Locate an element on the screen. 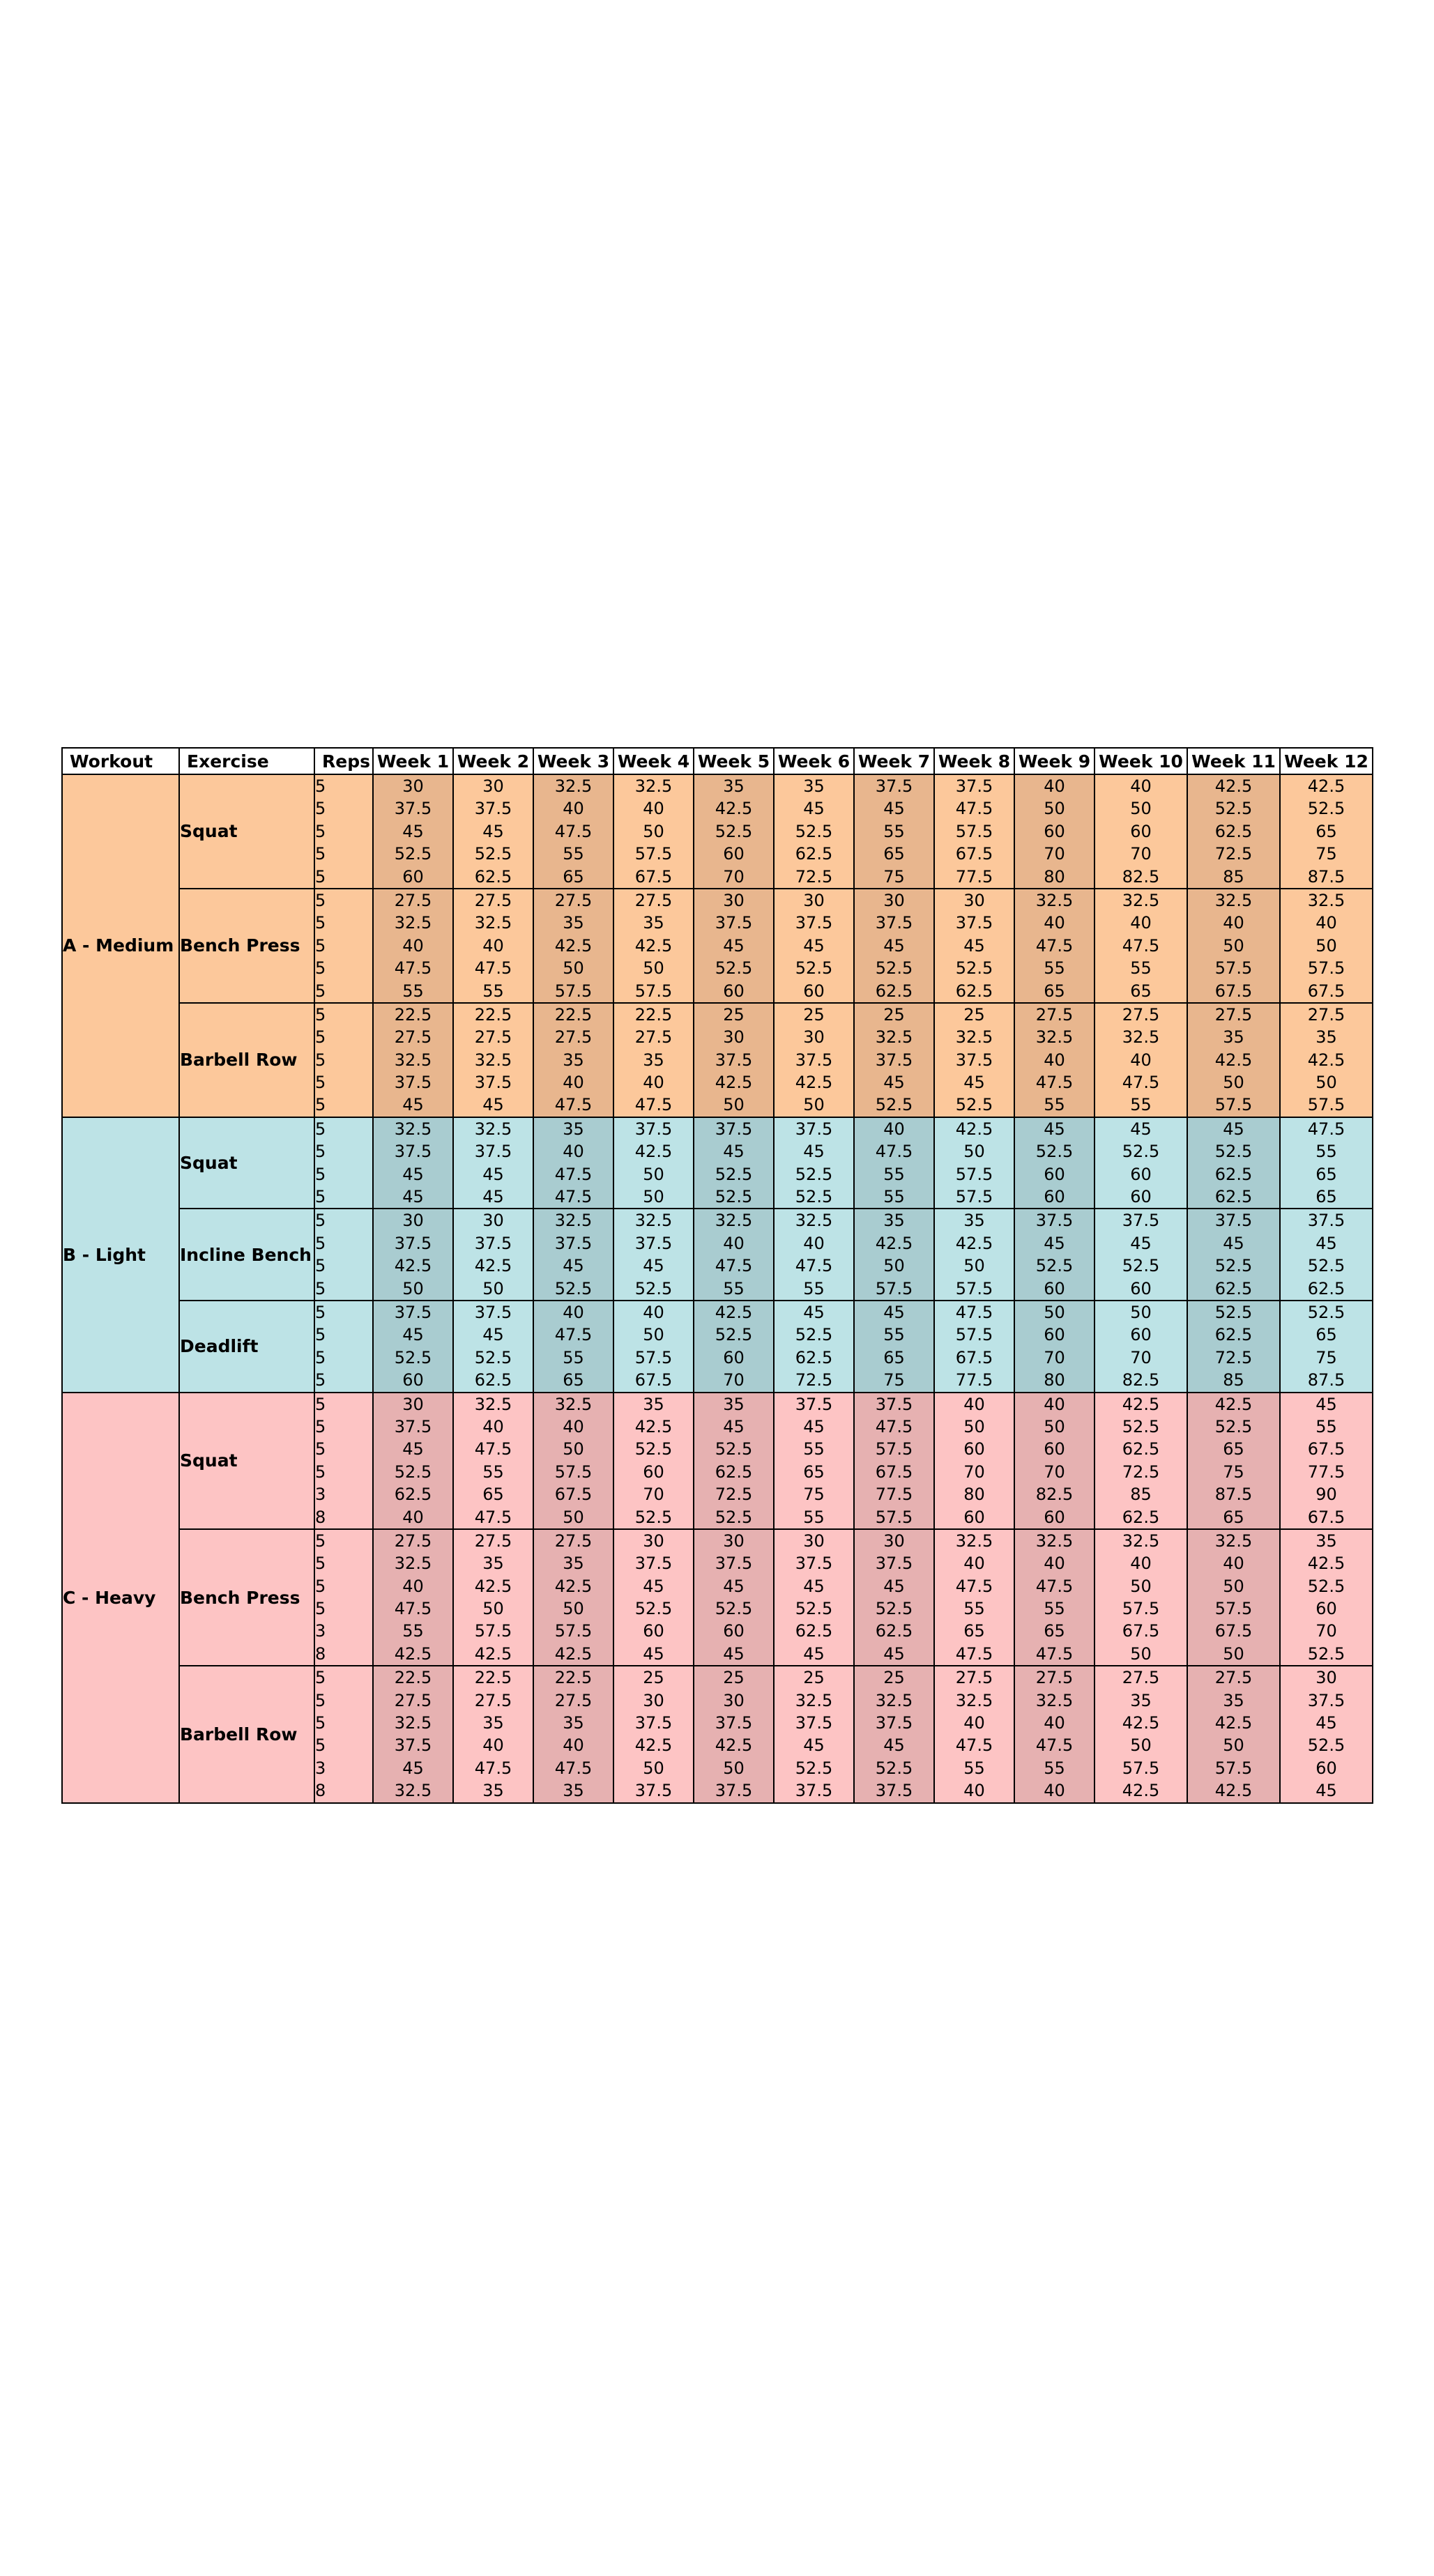 The width and height of the screenshot is (1434, 2576). exercise-name: Squat is located at coordinates (246, 1460).